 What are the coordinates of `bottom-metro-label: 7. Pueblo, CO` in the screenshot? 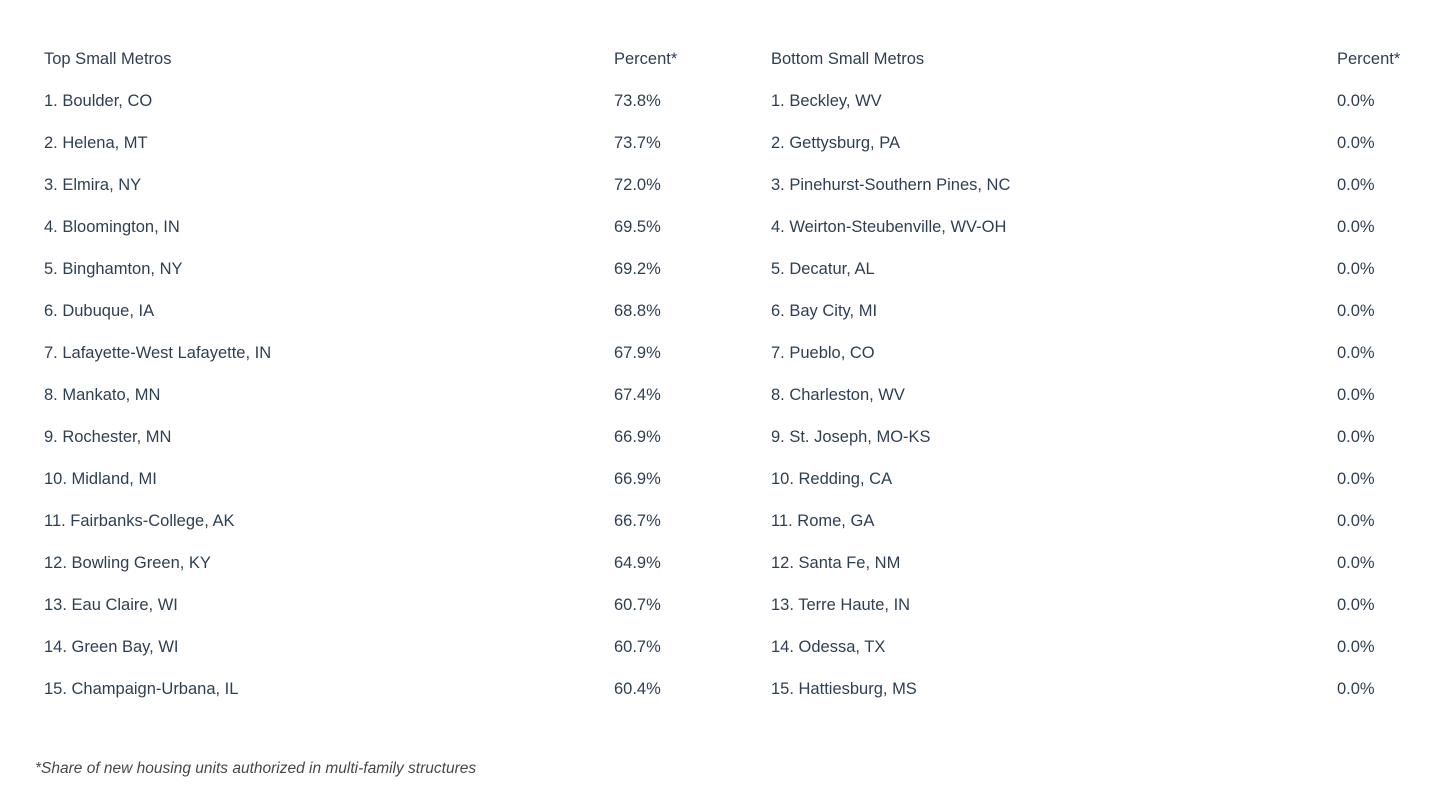 It's located at (823, 352).